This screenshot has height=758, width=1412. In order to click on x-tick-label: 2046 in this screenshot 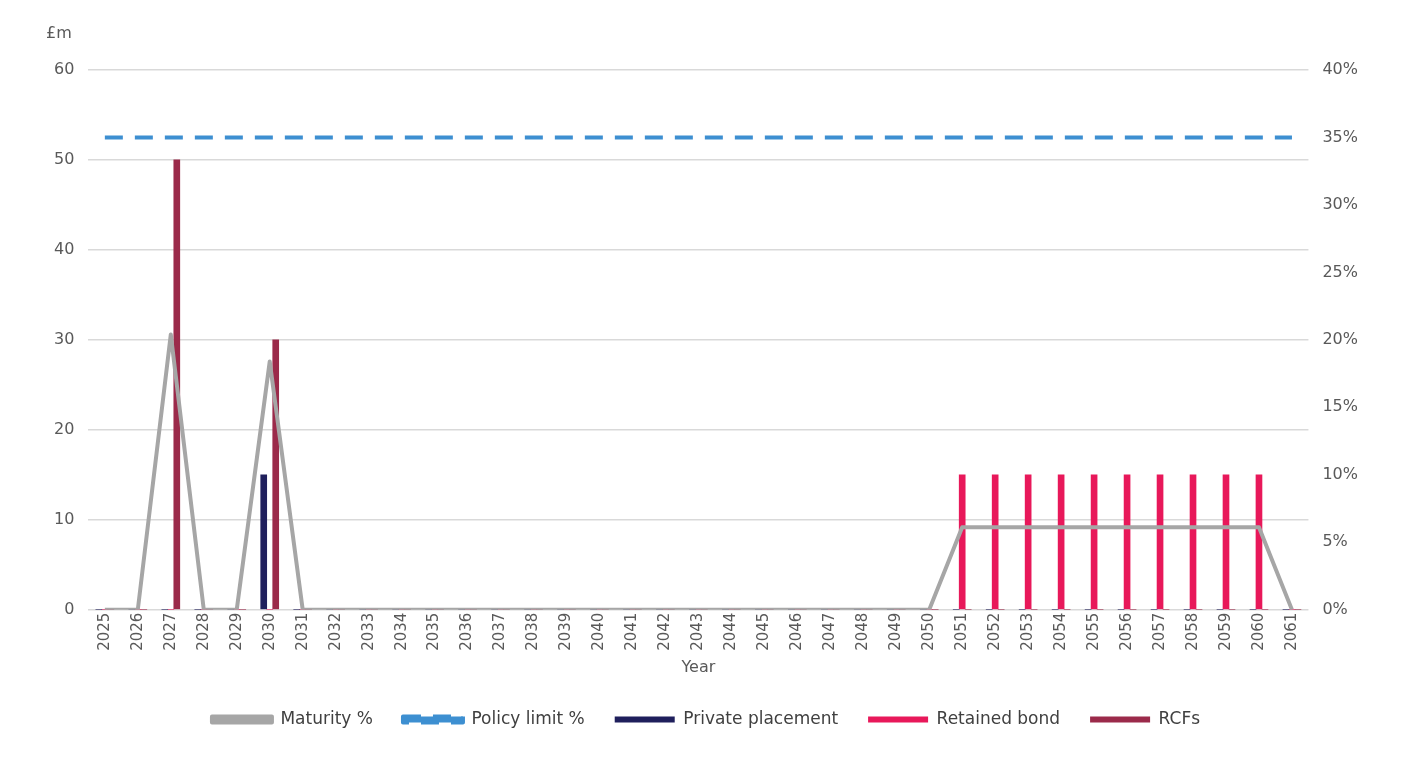, I will do `click(796, 631)`.